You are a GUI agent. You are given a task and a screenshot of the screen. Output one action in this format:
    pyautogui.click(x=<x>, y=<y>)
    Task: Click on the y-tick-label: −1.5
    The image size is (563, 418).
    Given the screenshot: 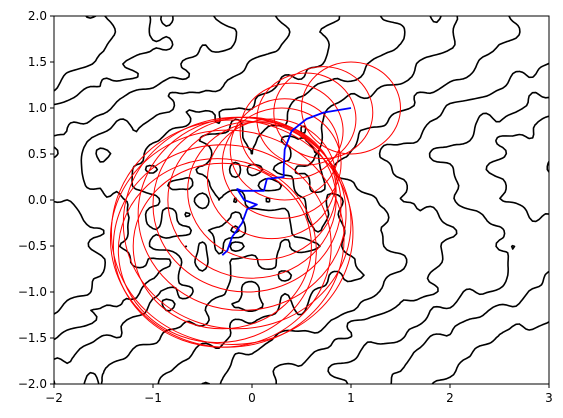 What is the action you would take?
    pyautogui.click(x=32, y=338)
    